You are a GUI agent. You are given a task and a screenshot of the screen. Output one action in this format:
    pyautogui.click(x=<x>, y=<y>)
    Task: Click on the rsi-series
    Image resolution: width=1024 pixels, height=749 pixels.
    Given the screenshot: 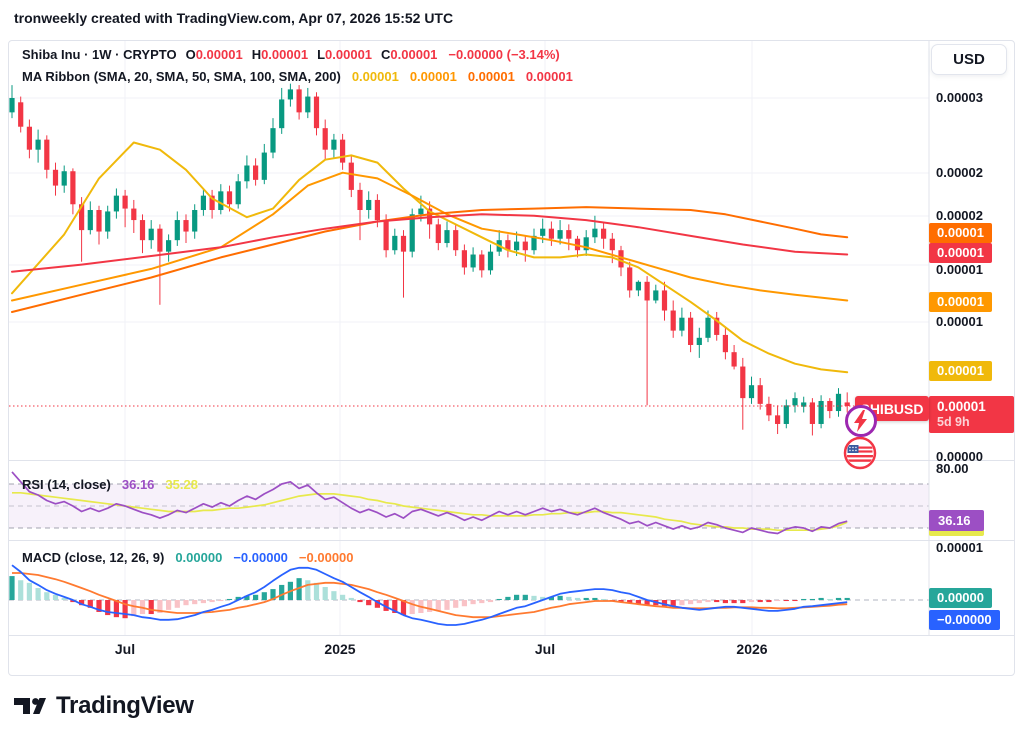 What is the action you would take?
    pyautogui.click(x=429, y=503)
    